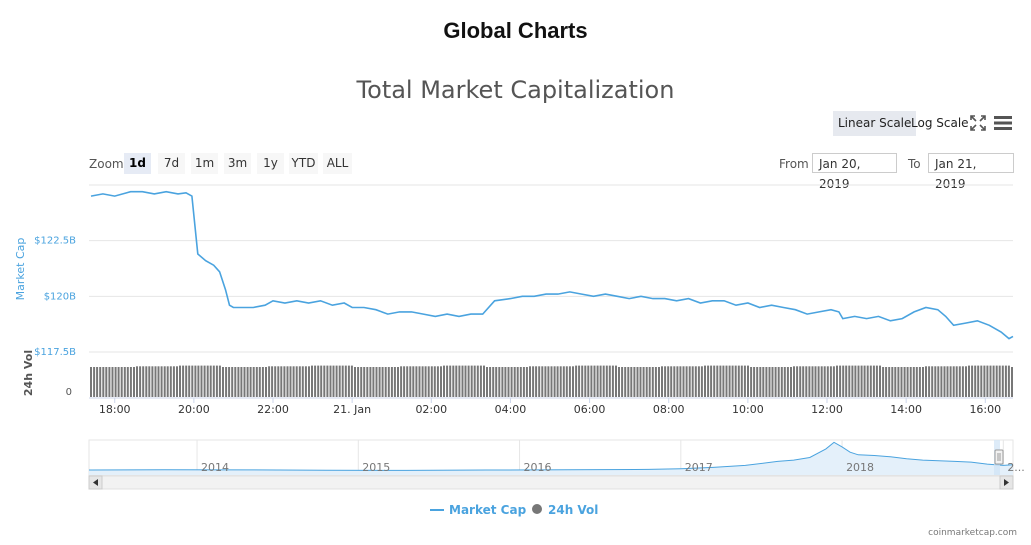 This screenshot has height=545, width=1031. Describe the element at coordinates (303, 163) in the screenshot. I see `zoom-ytd-button: YTD` at that location.